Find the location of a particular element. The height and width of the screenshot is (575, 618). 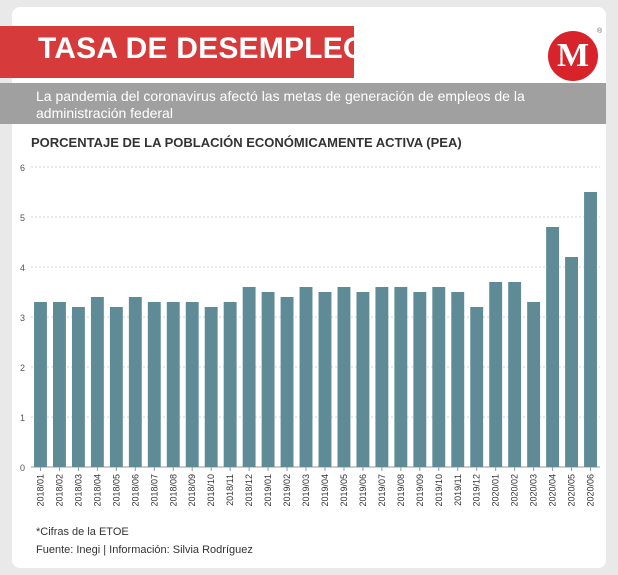

x-tick-label: 2018/04 is located at coordinates (97, 490).